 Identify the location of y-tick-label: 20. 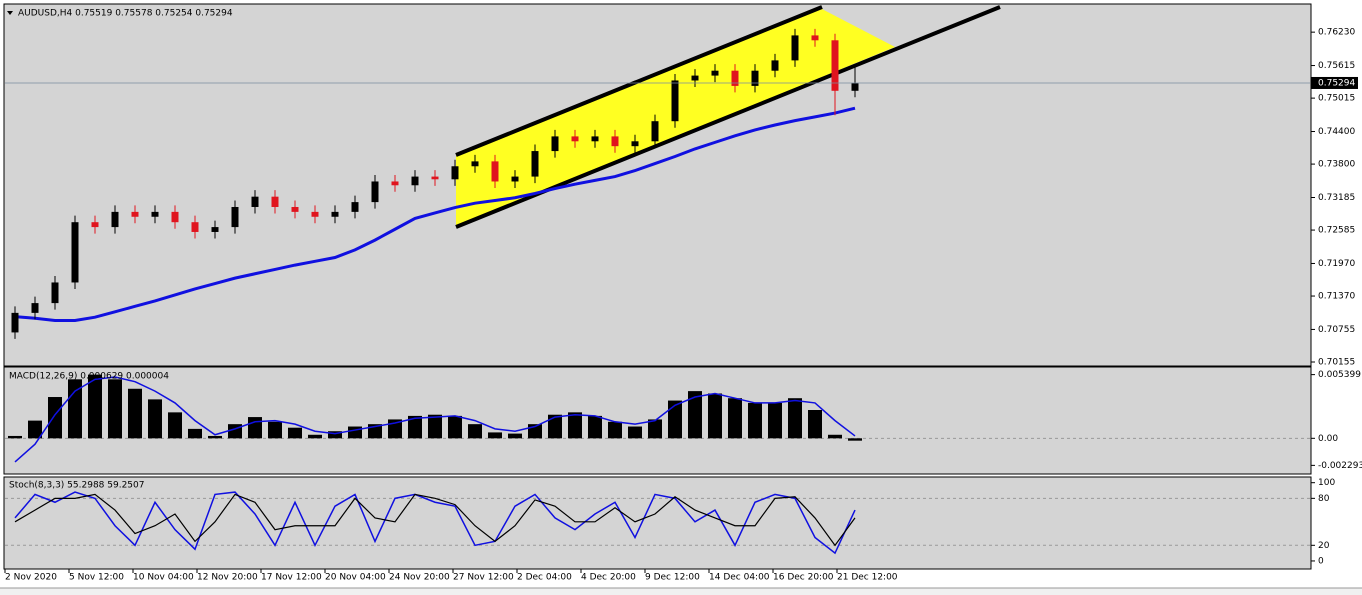
(1324, 546).